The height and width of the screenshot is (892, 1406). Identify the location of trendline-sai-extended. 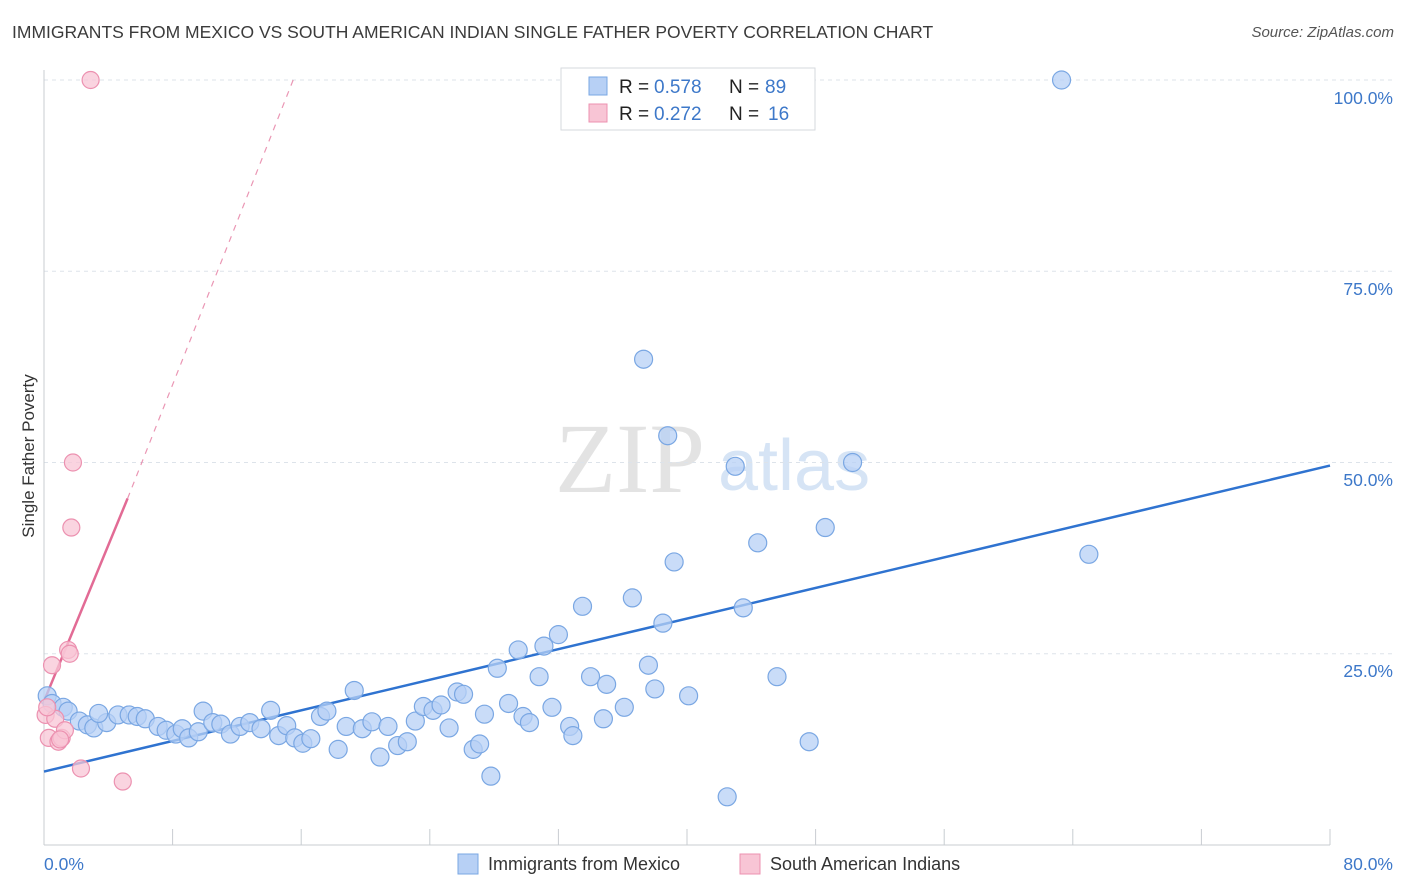
(210, 289).